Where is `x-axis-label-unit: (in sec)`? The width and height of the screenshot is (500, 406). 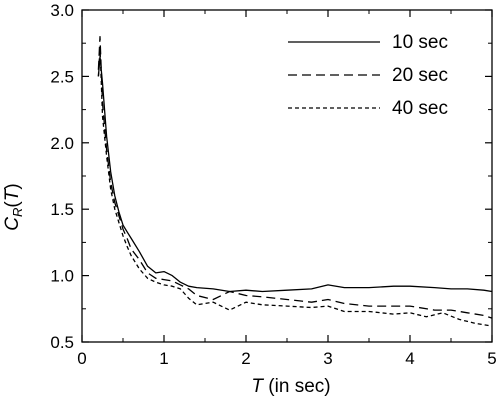
x-axis-label-unit: (in sec) is located at coordinates (297, 386).